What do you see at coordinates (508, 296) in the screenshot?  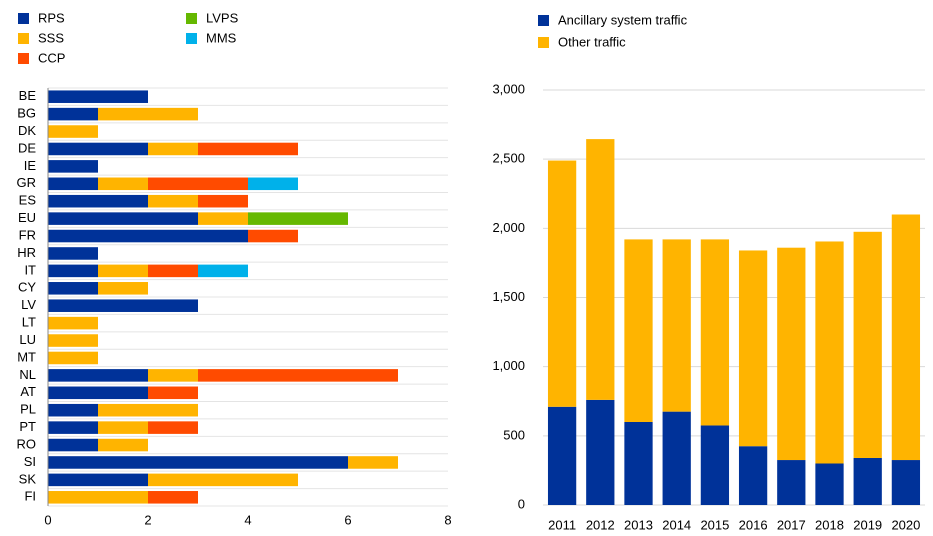 I see `y-tick-label: 1,500` at bounding box center [508, 296].